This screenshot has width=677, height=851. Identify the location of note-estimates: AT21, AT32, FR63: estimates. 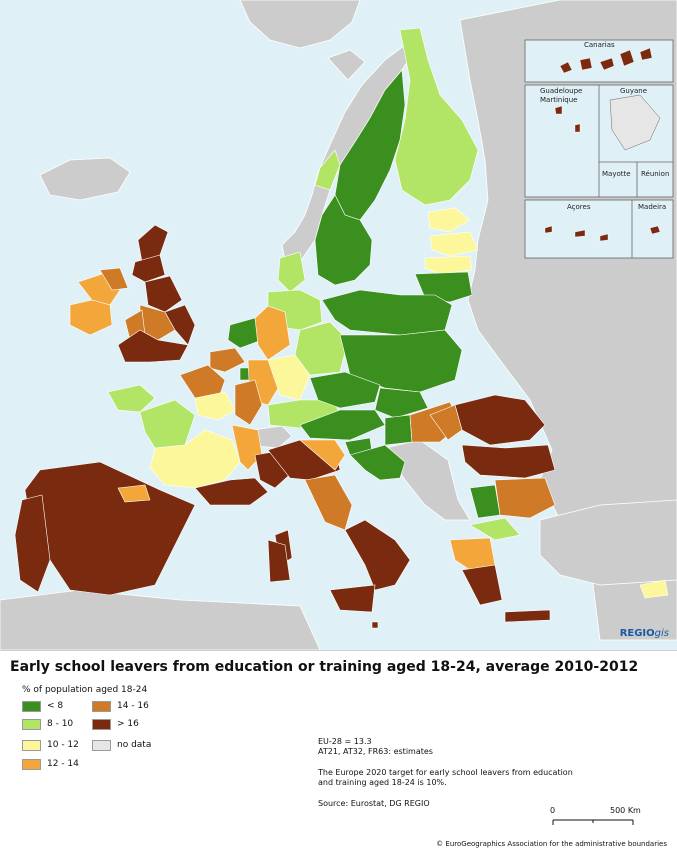
(375, 751).